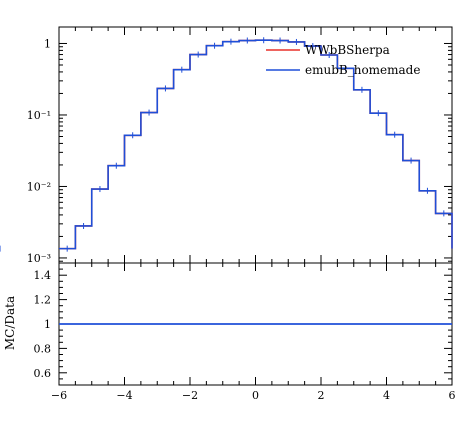 This screenshot has width=467, height=421. What do you see at coordinates (43, 348) in the screenshot?
I see `ratio-y-tick-label: 0.8` at bounding box center [43, 348].